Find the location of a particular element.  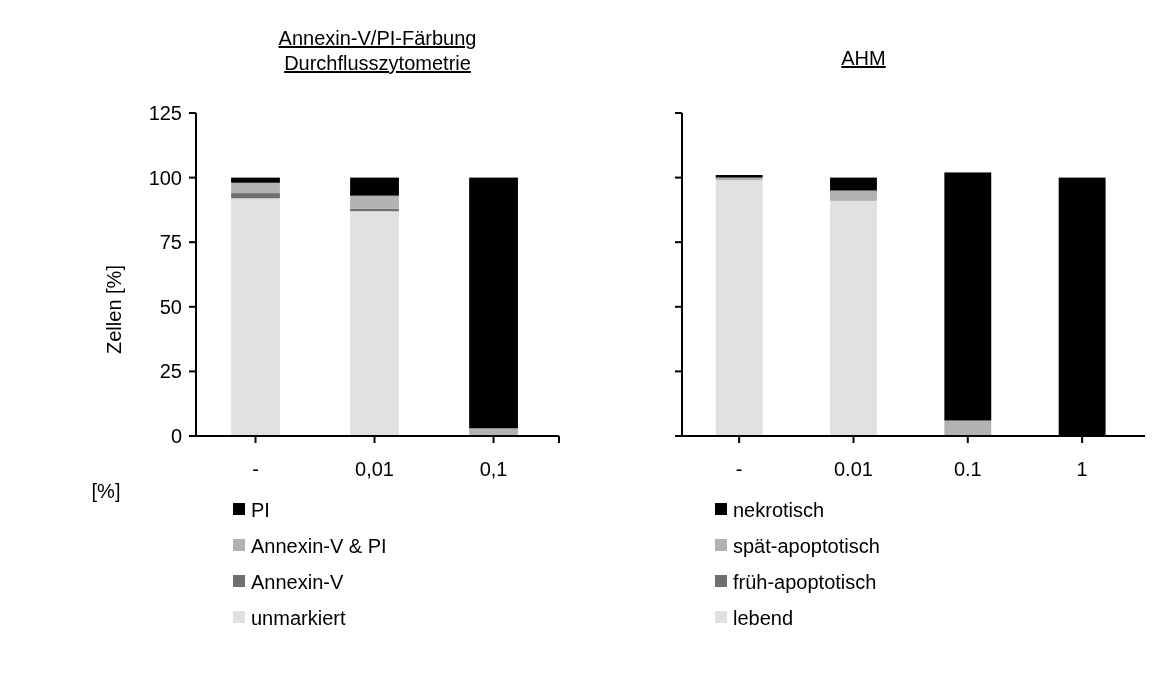

x-tick-label: 0.01 is located at coordinates (853, 469).